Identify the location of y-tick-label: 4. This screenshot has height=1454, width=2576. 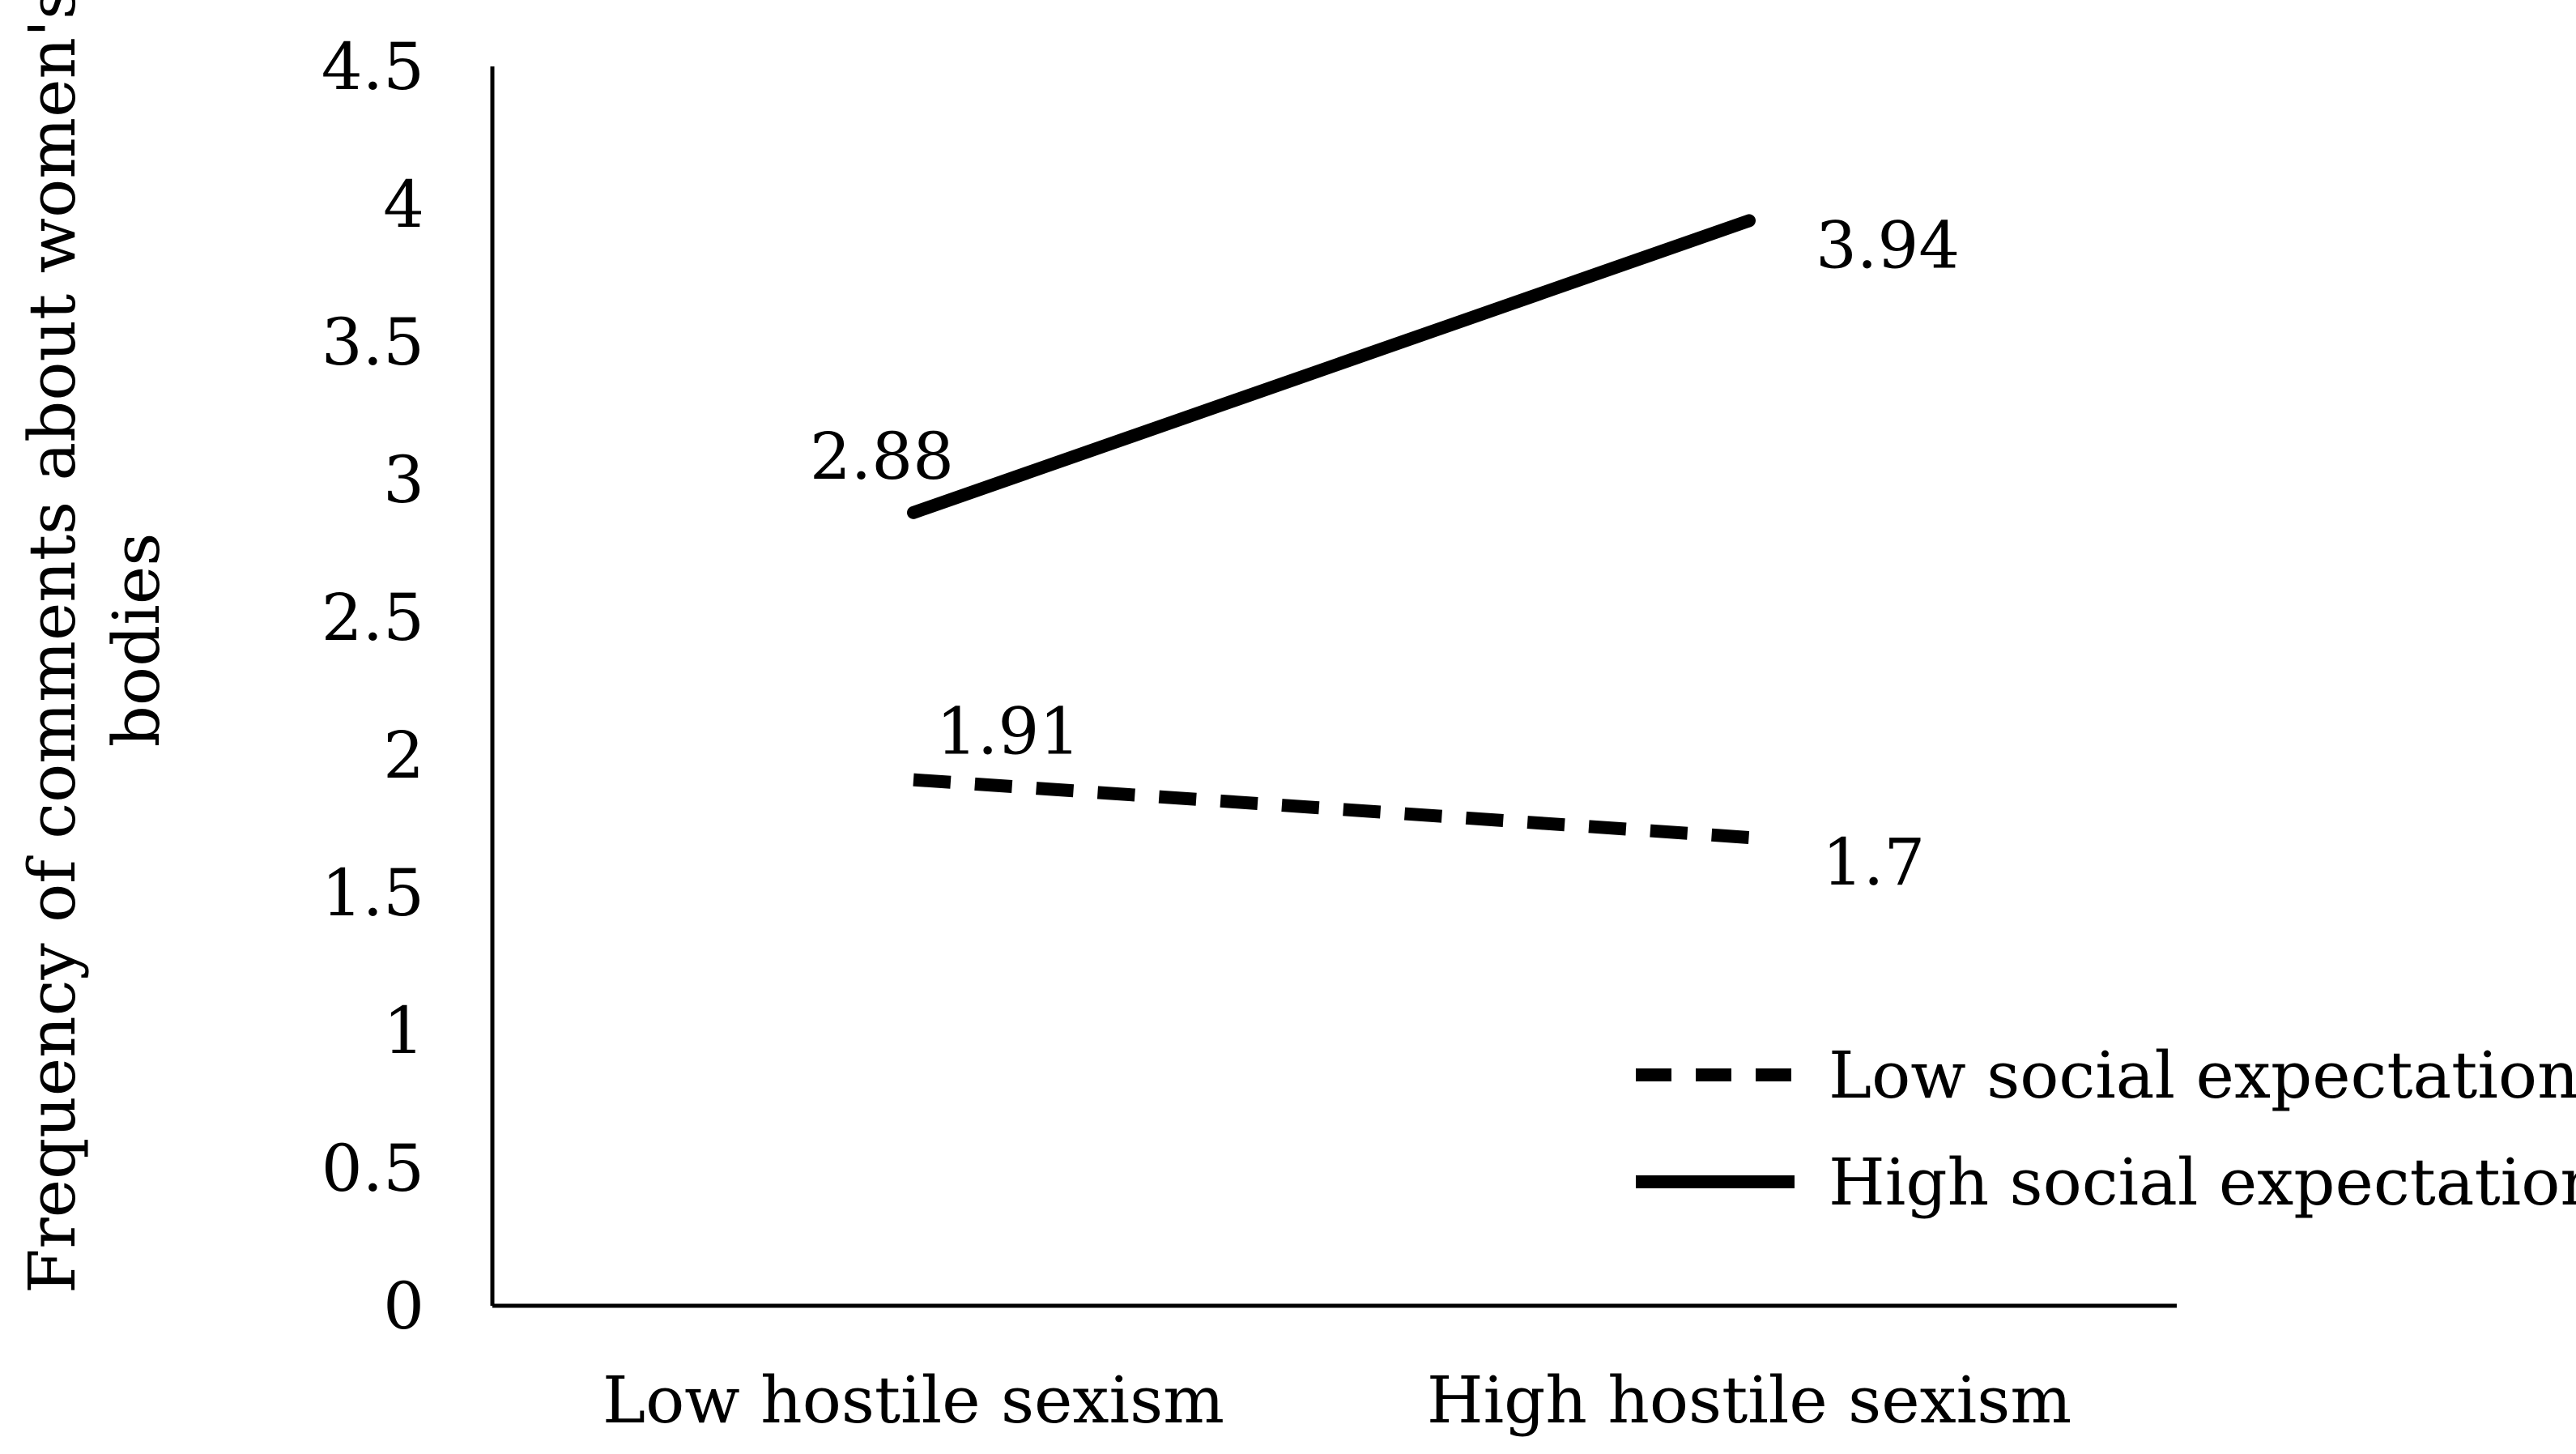
(403, 204).